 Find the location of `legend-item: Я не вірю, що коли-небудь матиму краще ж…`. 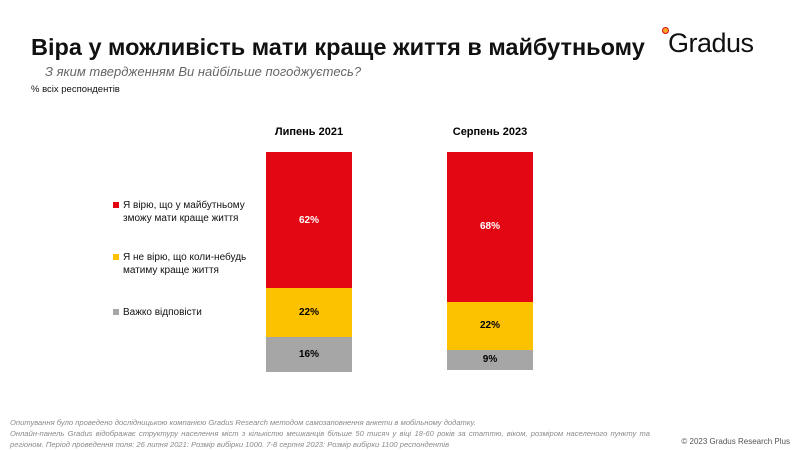

legend-item: Я не вірю, що коли-небудь матиму краще ж… is located at coordinates (188, 264).